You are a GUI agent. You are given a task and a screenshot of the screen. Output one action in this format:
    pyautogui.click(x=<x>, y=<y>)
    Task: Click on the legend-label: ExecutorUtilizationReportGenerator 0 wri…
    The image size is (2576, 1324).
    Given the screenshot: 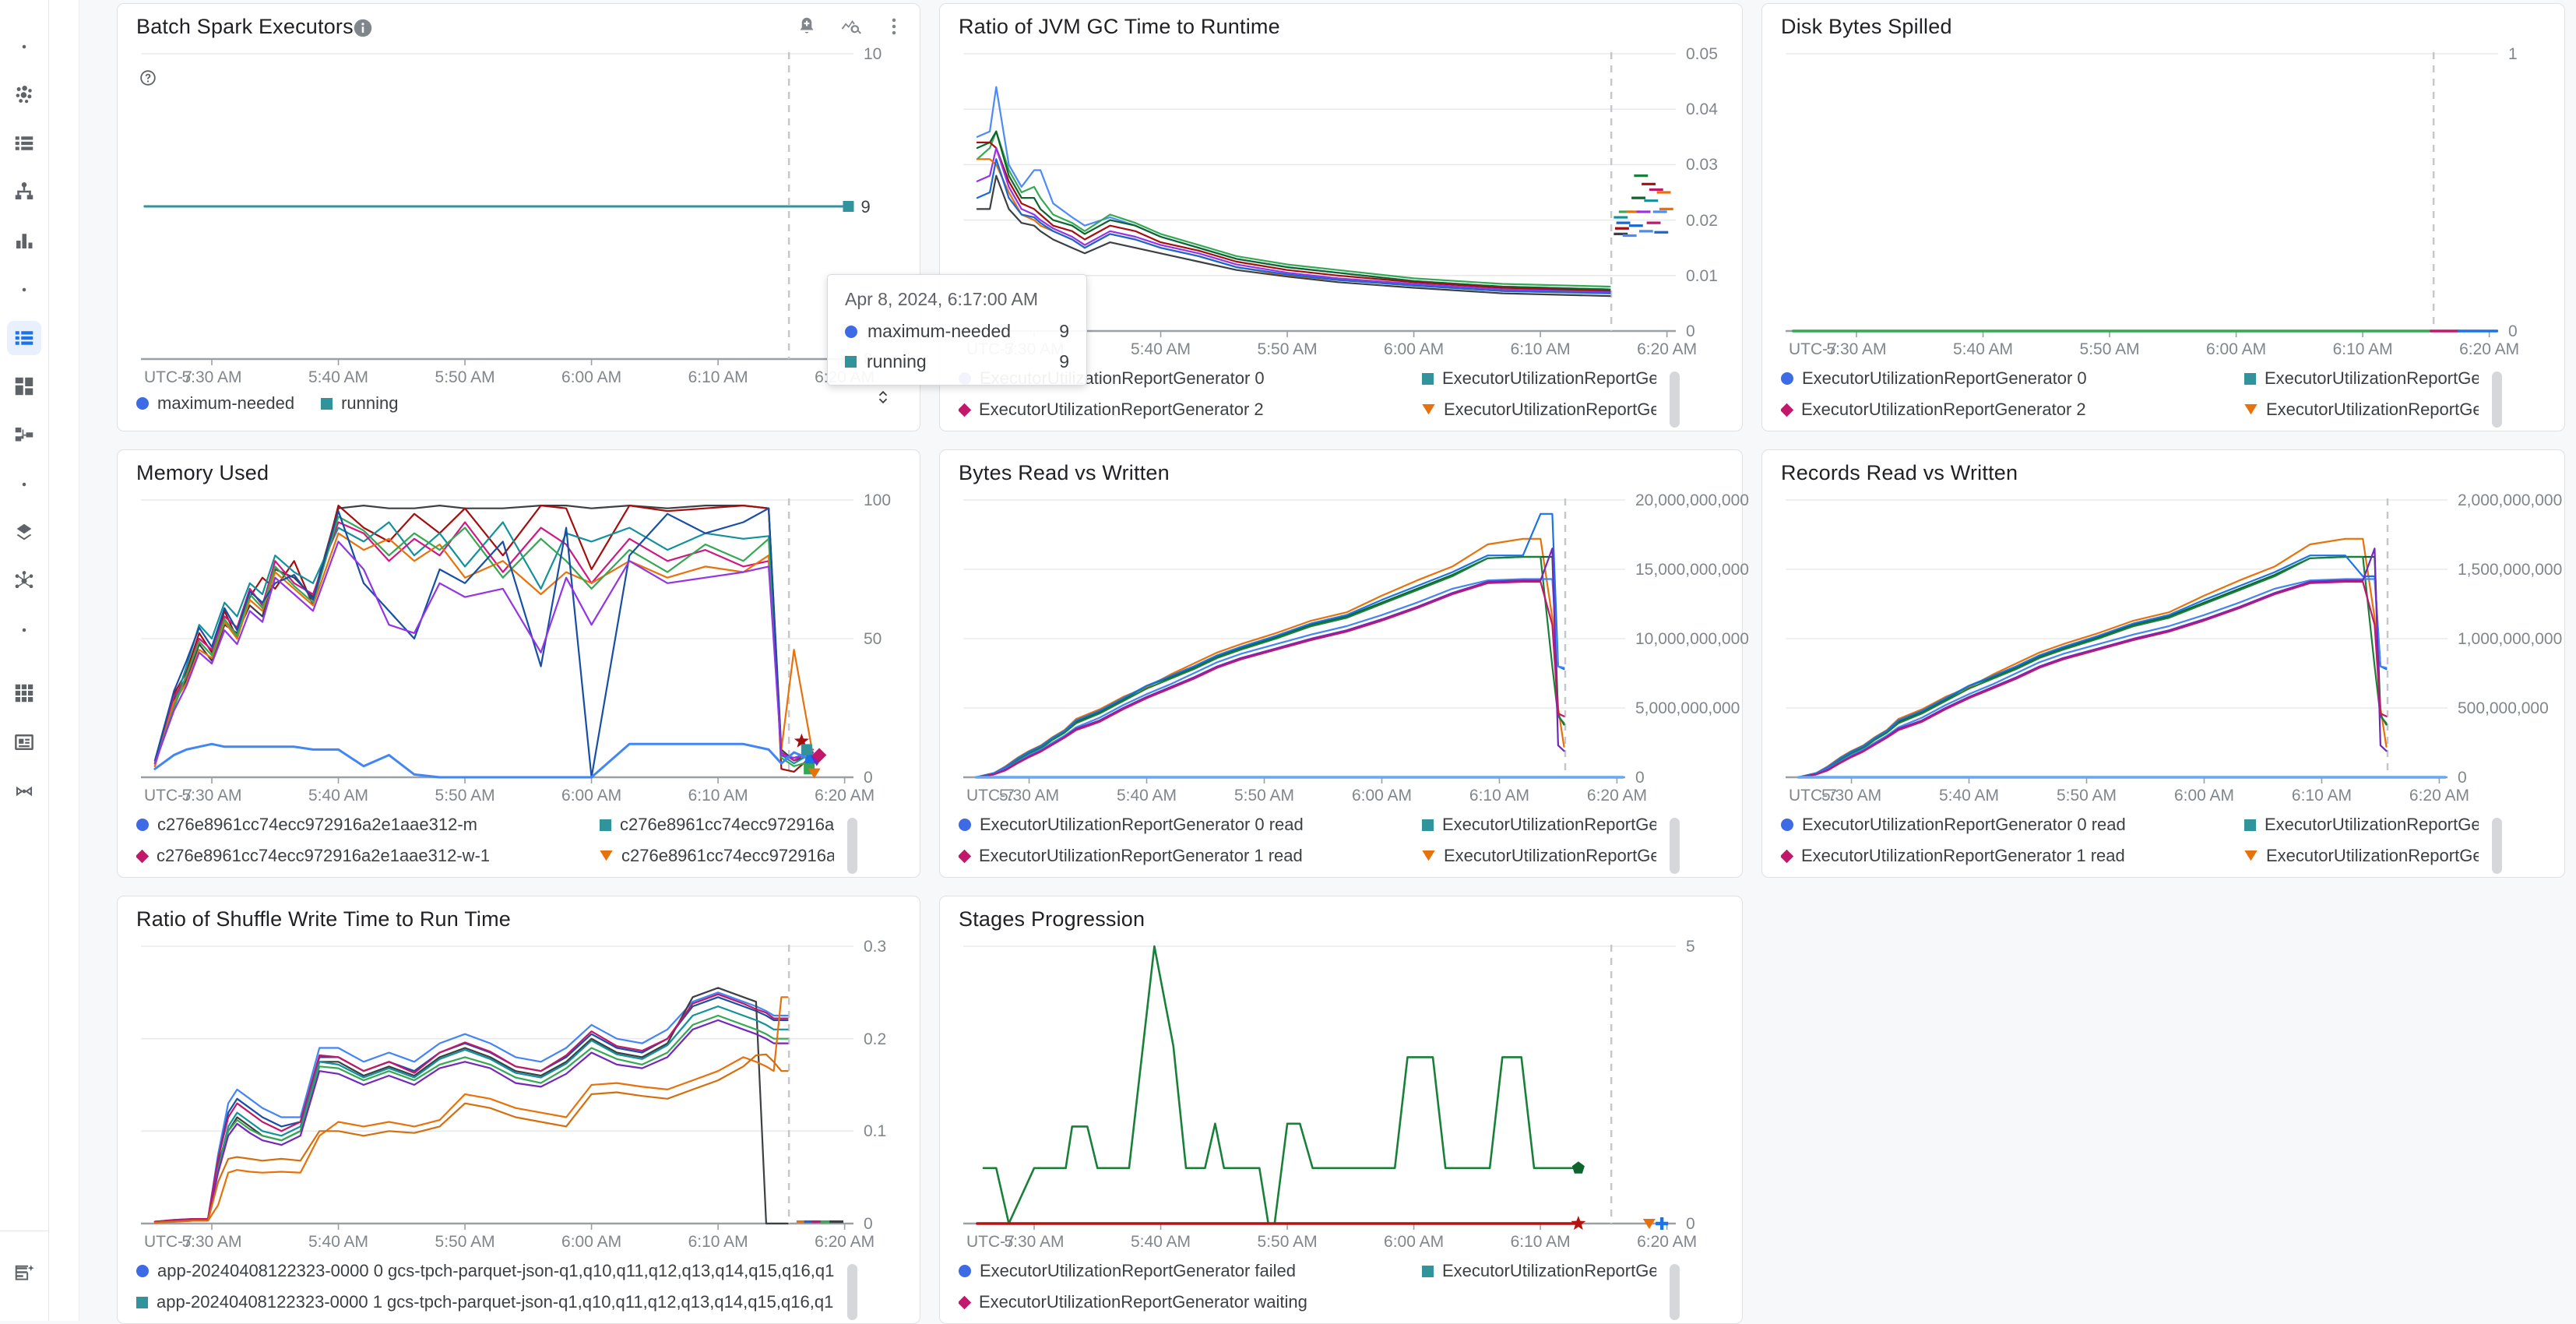 What is the action you would take?
    pyautogui.click(x=2372, y=825)
    